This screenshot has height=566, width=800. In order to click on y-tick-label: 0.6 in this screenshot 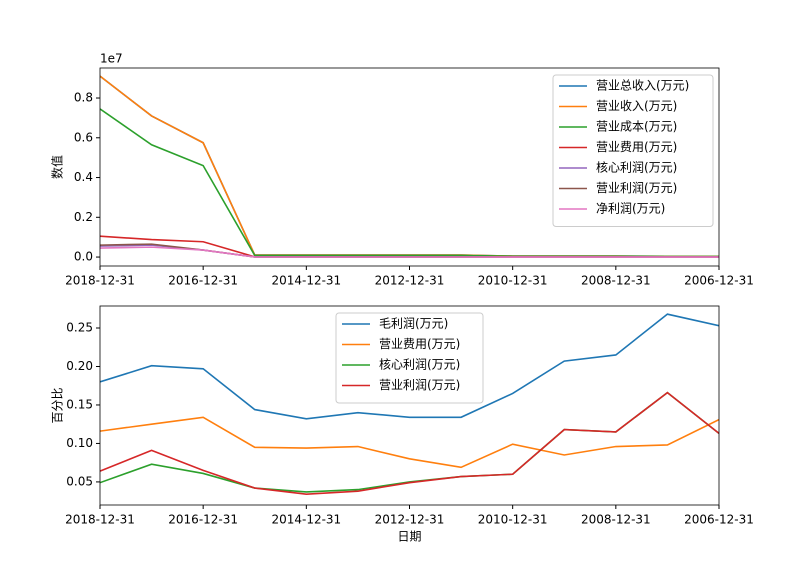, I will do `click(83, 137)`.